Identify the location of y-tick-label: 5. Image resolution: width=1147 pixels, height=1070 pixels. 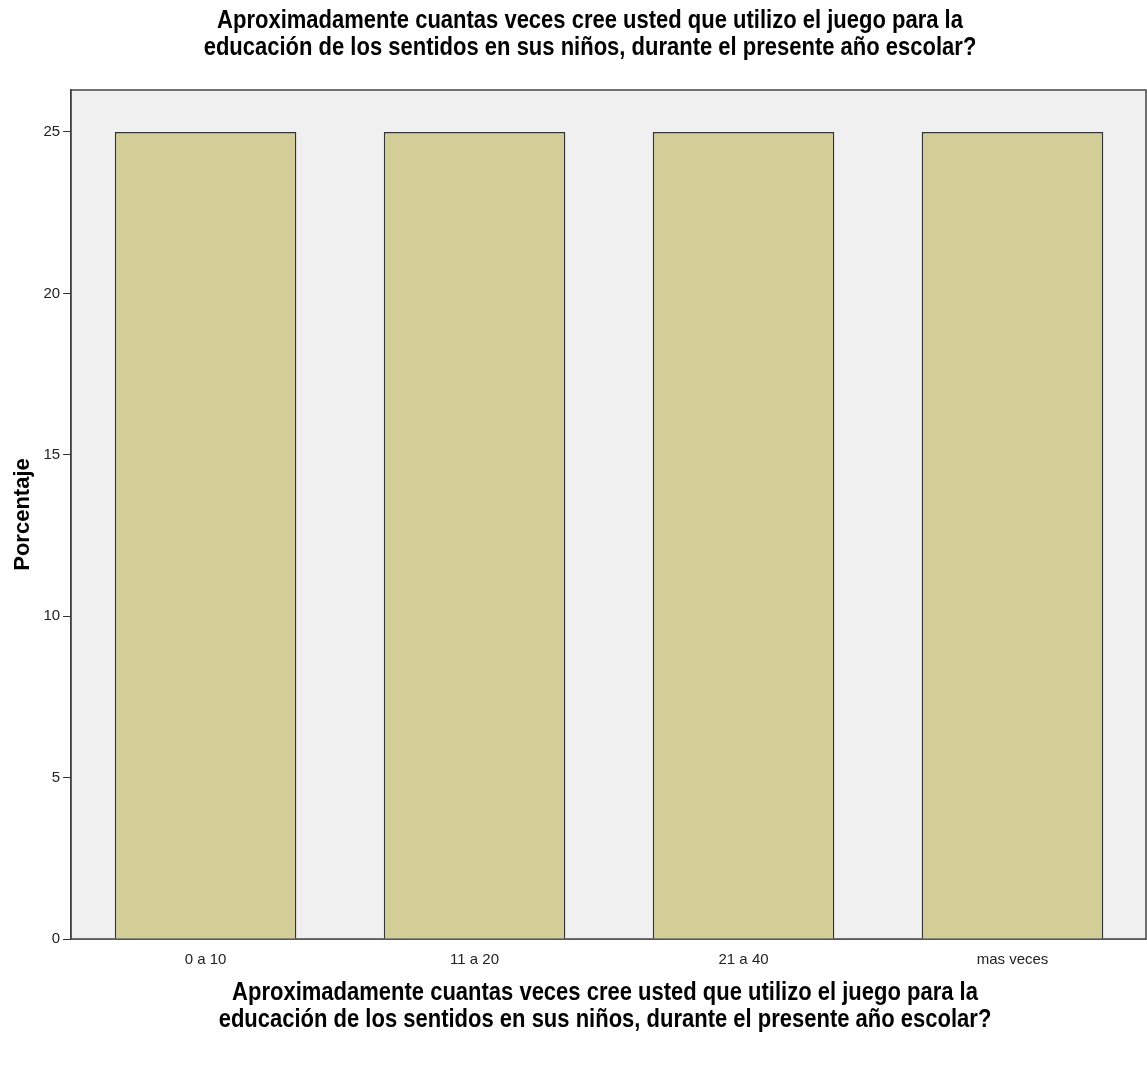
(56, 776).